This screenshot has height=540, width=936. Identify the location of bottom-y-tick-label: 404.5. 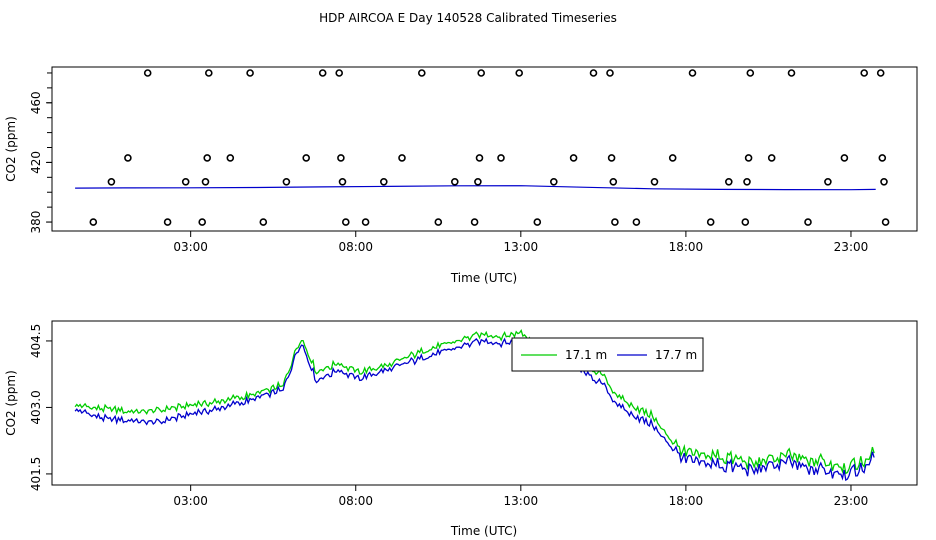
(36, 341).